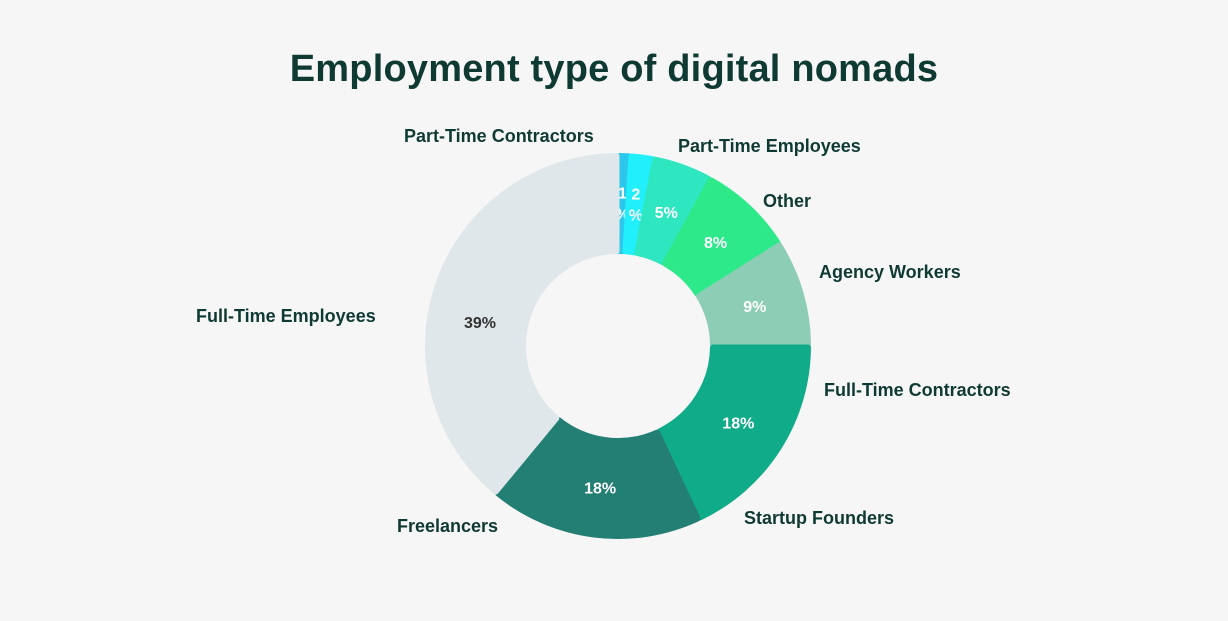  Describe the element at coordinates (286, 316) in the screenshot. I see `label-full-time-employees: Full-Time Employees` at that location.